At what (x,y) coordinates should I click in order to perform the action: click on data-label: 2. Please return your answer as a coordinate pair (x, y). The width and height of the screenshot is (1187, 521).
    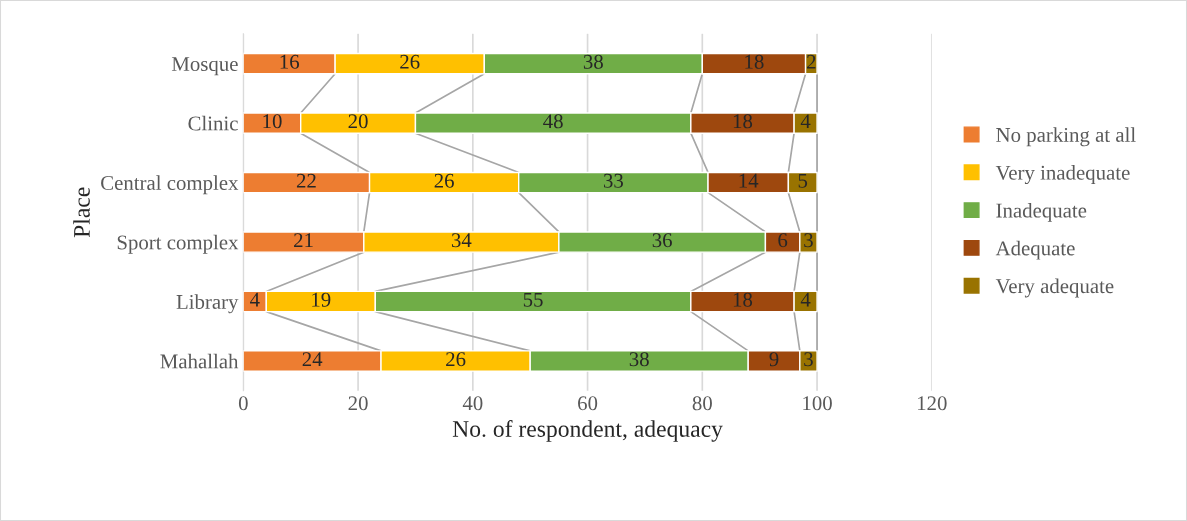
    Looking at the image, I should click on (811, 61).